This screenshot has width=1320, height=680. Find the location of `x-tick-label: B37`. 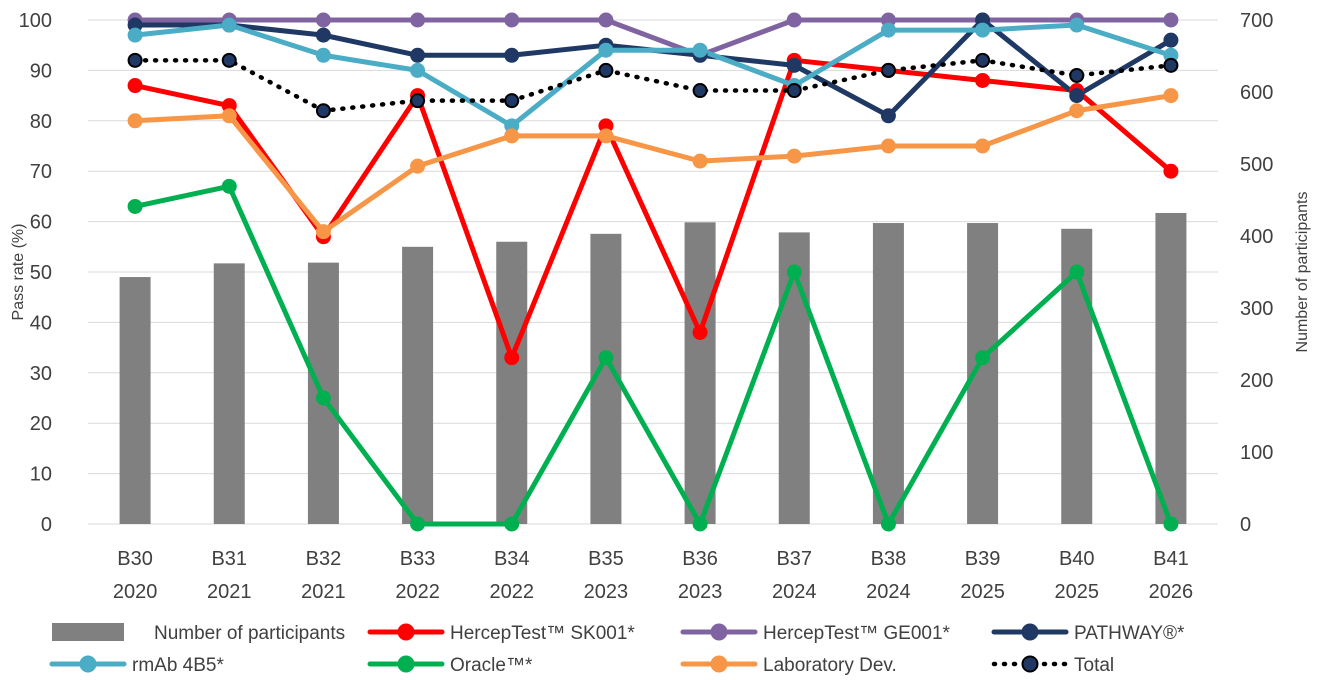

x-tick-label: B37 is located at coordinates (794, 559).